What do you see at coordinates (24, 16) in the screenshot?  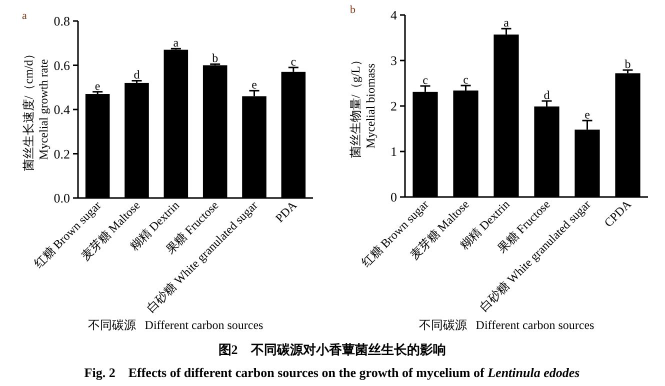 I see `chart-title: a` at bounding box center [24, 16].